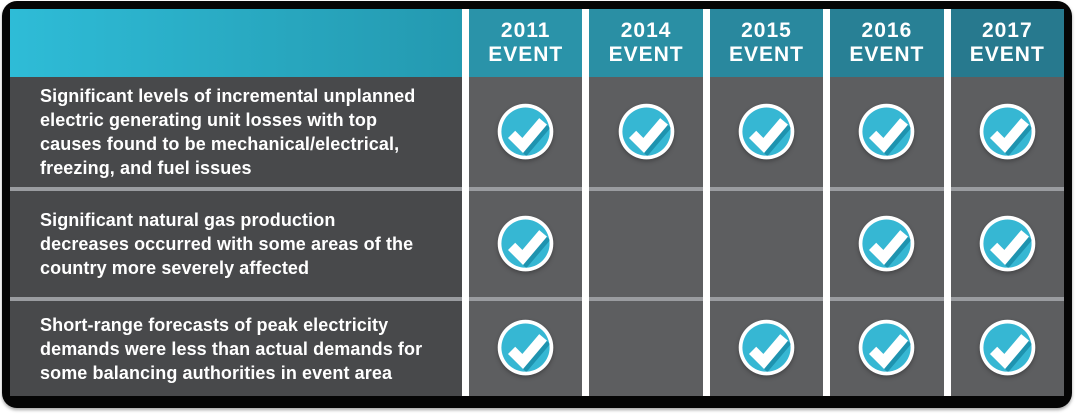 The image size is (1080, 415). I want to click on check-cell-r1-2017, so click(1007, 244).